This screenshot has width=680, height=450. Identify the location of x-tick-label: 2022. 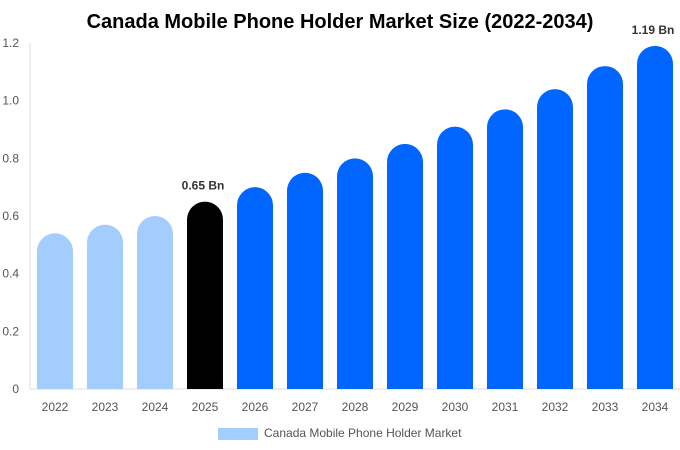
(55, 407).